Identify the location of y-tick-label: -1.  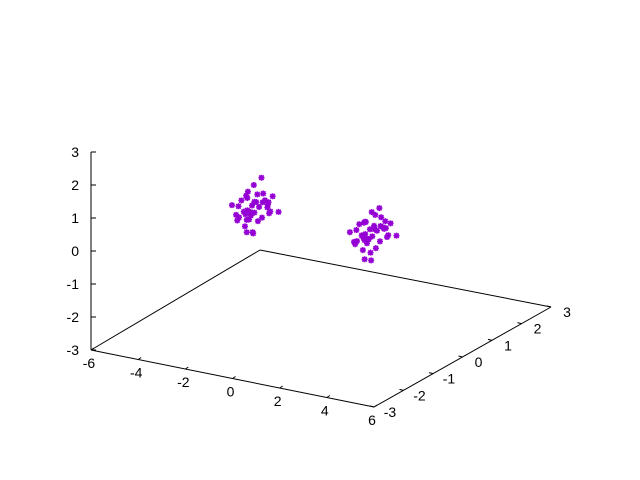
(449, 379).